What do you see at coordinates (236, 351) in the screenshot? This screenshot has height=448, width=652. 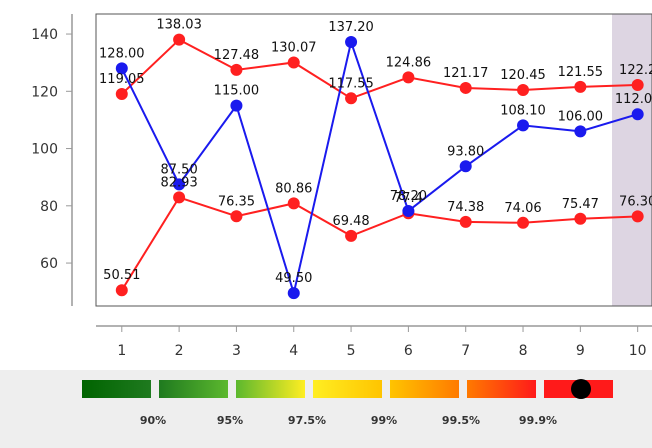 I see `x-tick-label: 3` at bounding box center [236, 351].